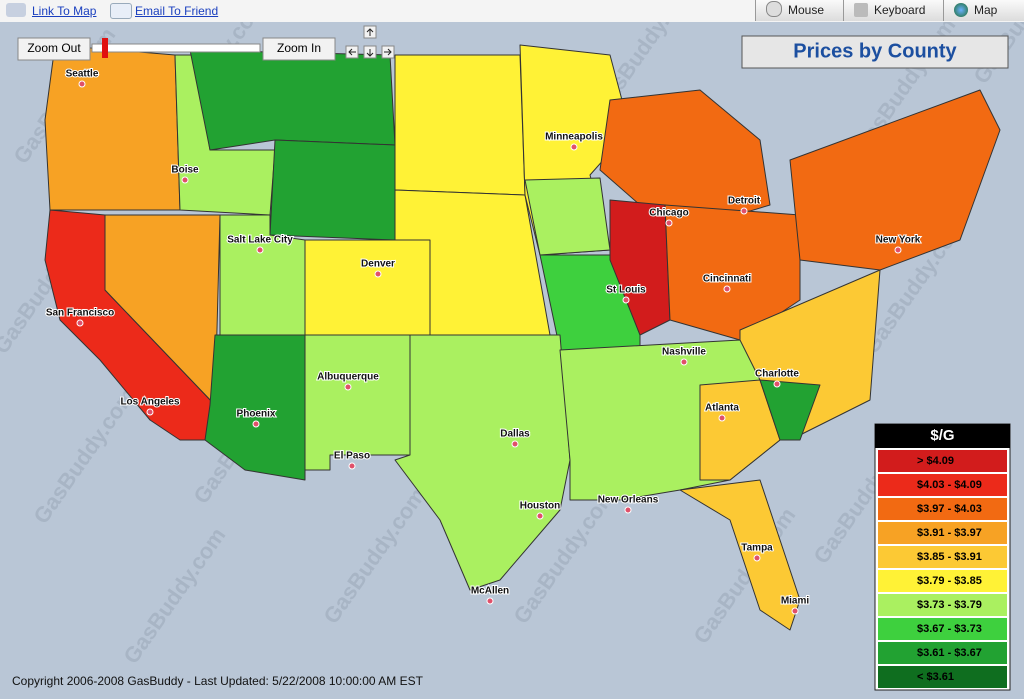  What do you see at coordinates (949, 509) in the screenshot?
I see `legend-label: $3.97 - $4.03` at bounding box center [949, 509].